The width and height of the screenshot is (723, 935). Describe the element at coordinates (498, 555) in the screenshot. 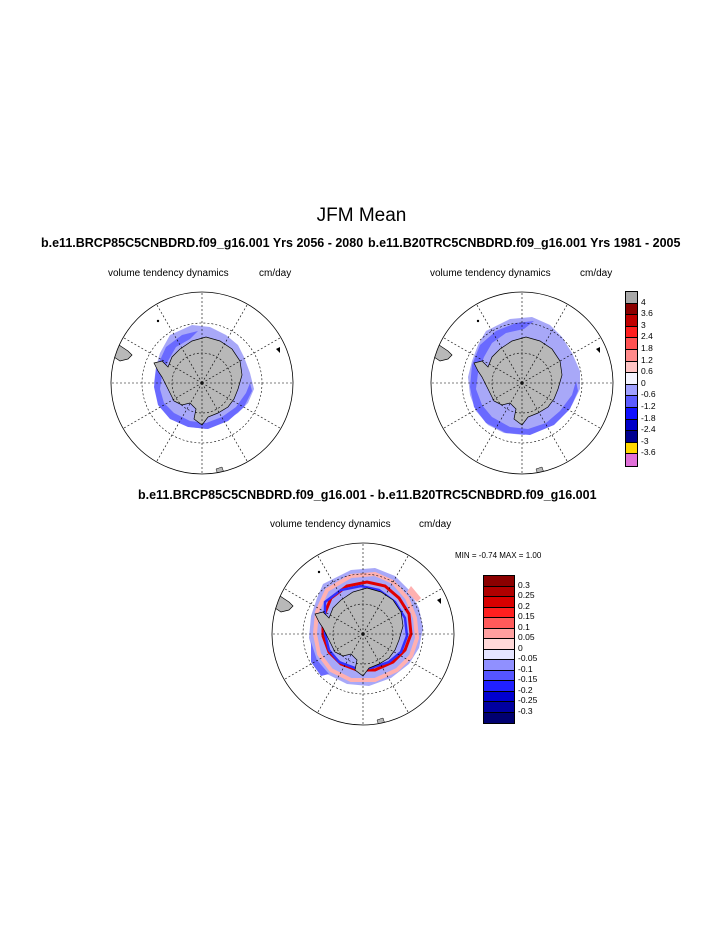

I see `min-max-label: MIN = -0.74 MAX = 1.00` at that location.